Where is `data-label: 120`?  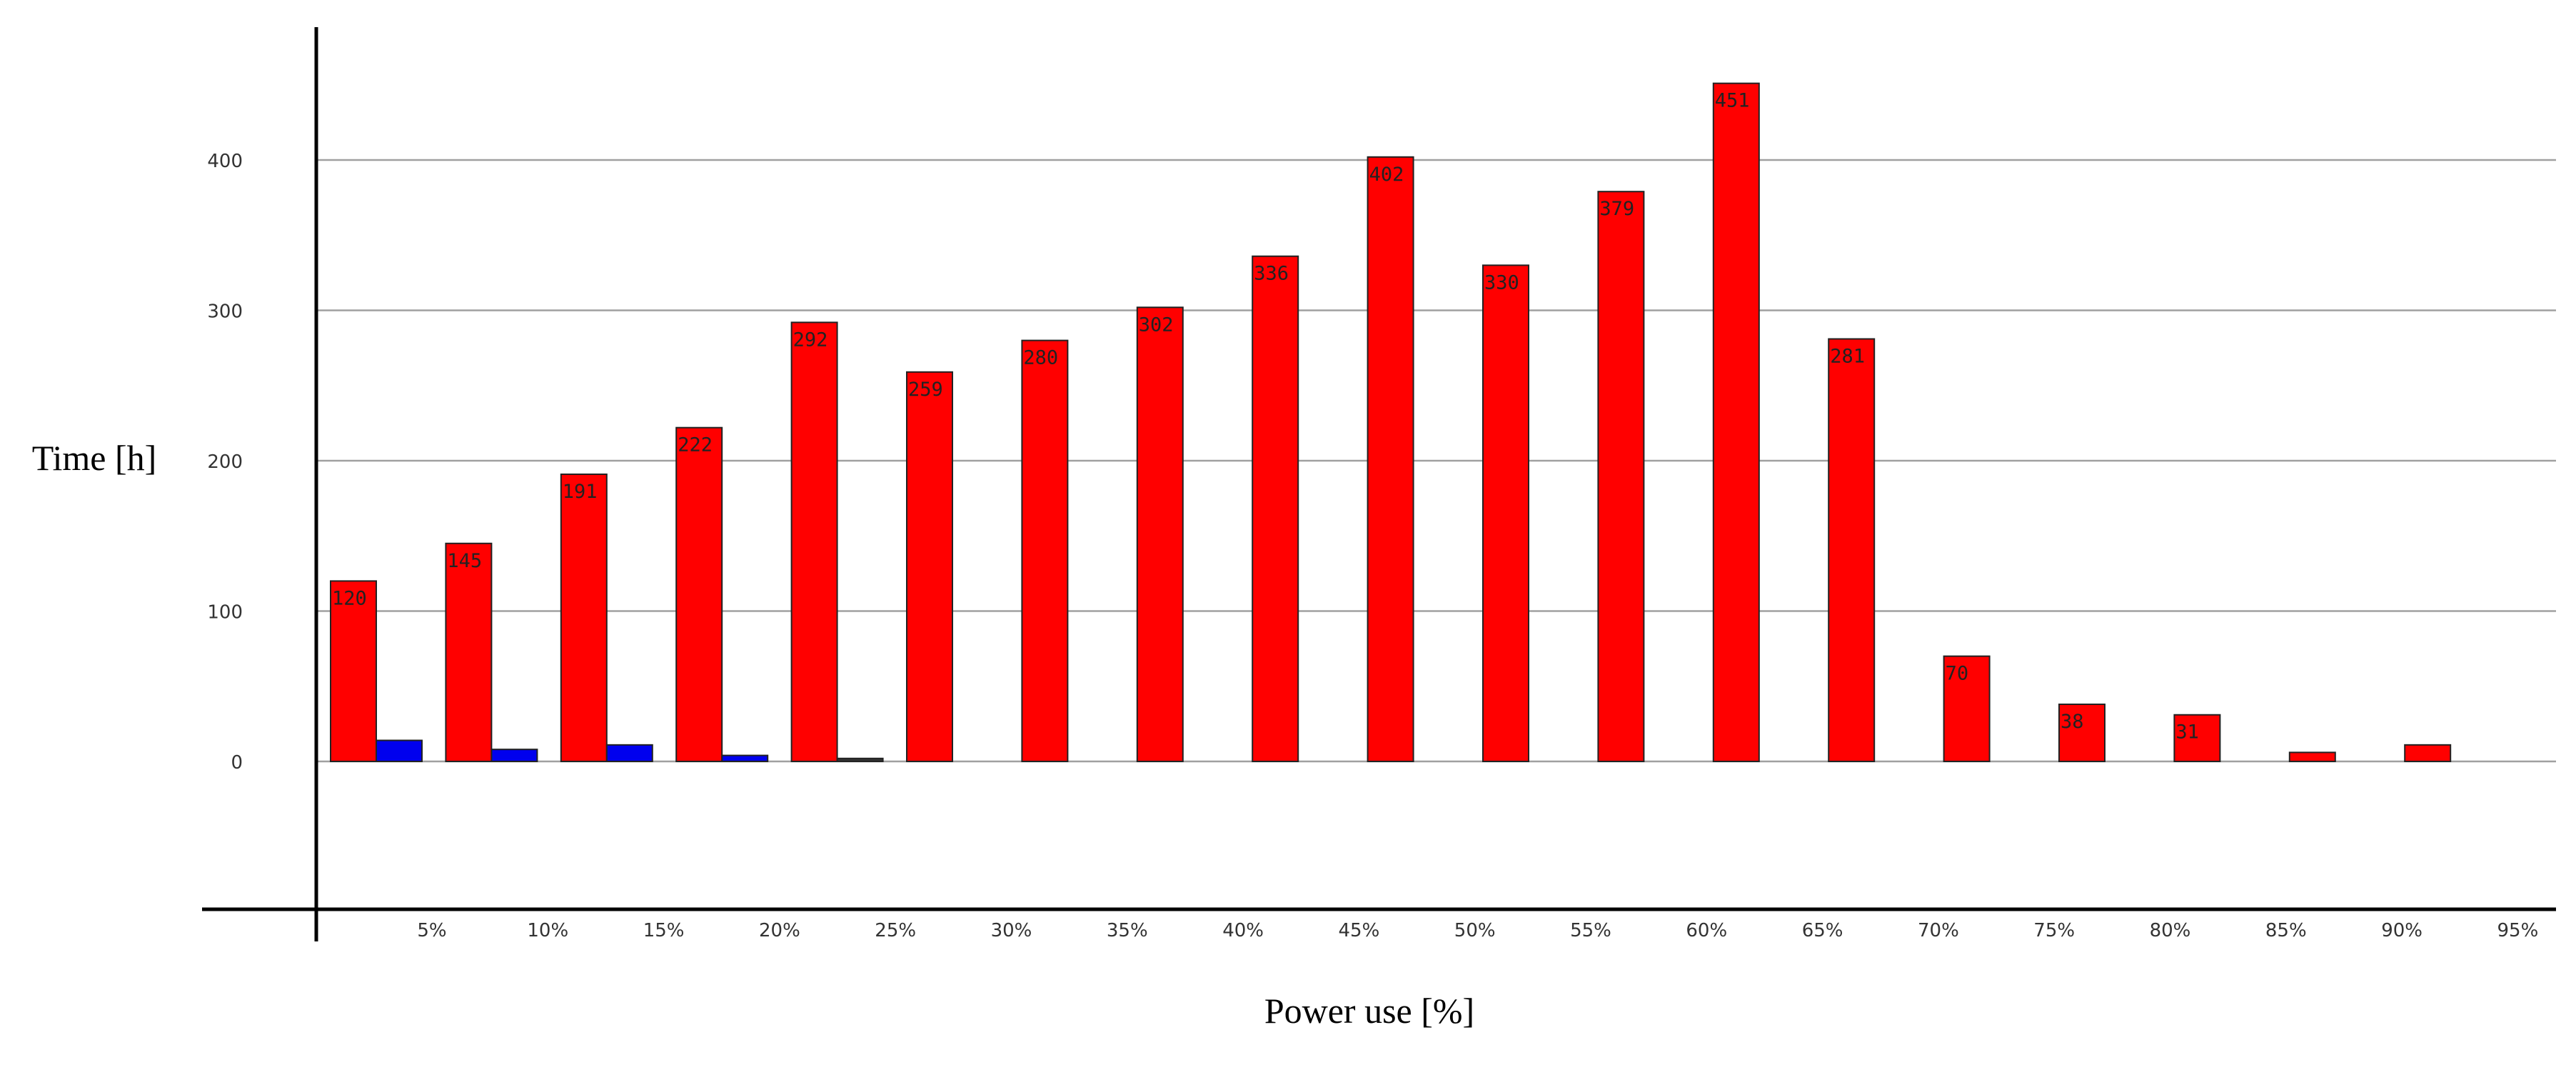
data-label: 120 is located at coordinates (349, 598).